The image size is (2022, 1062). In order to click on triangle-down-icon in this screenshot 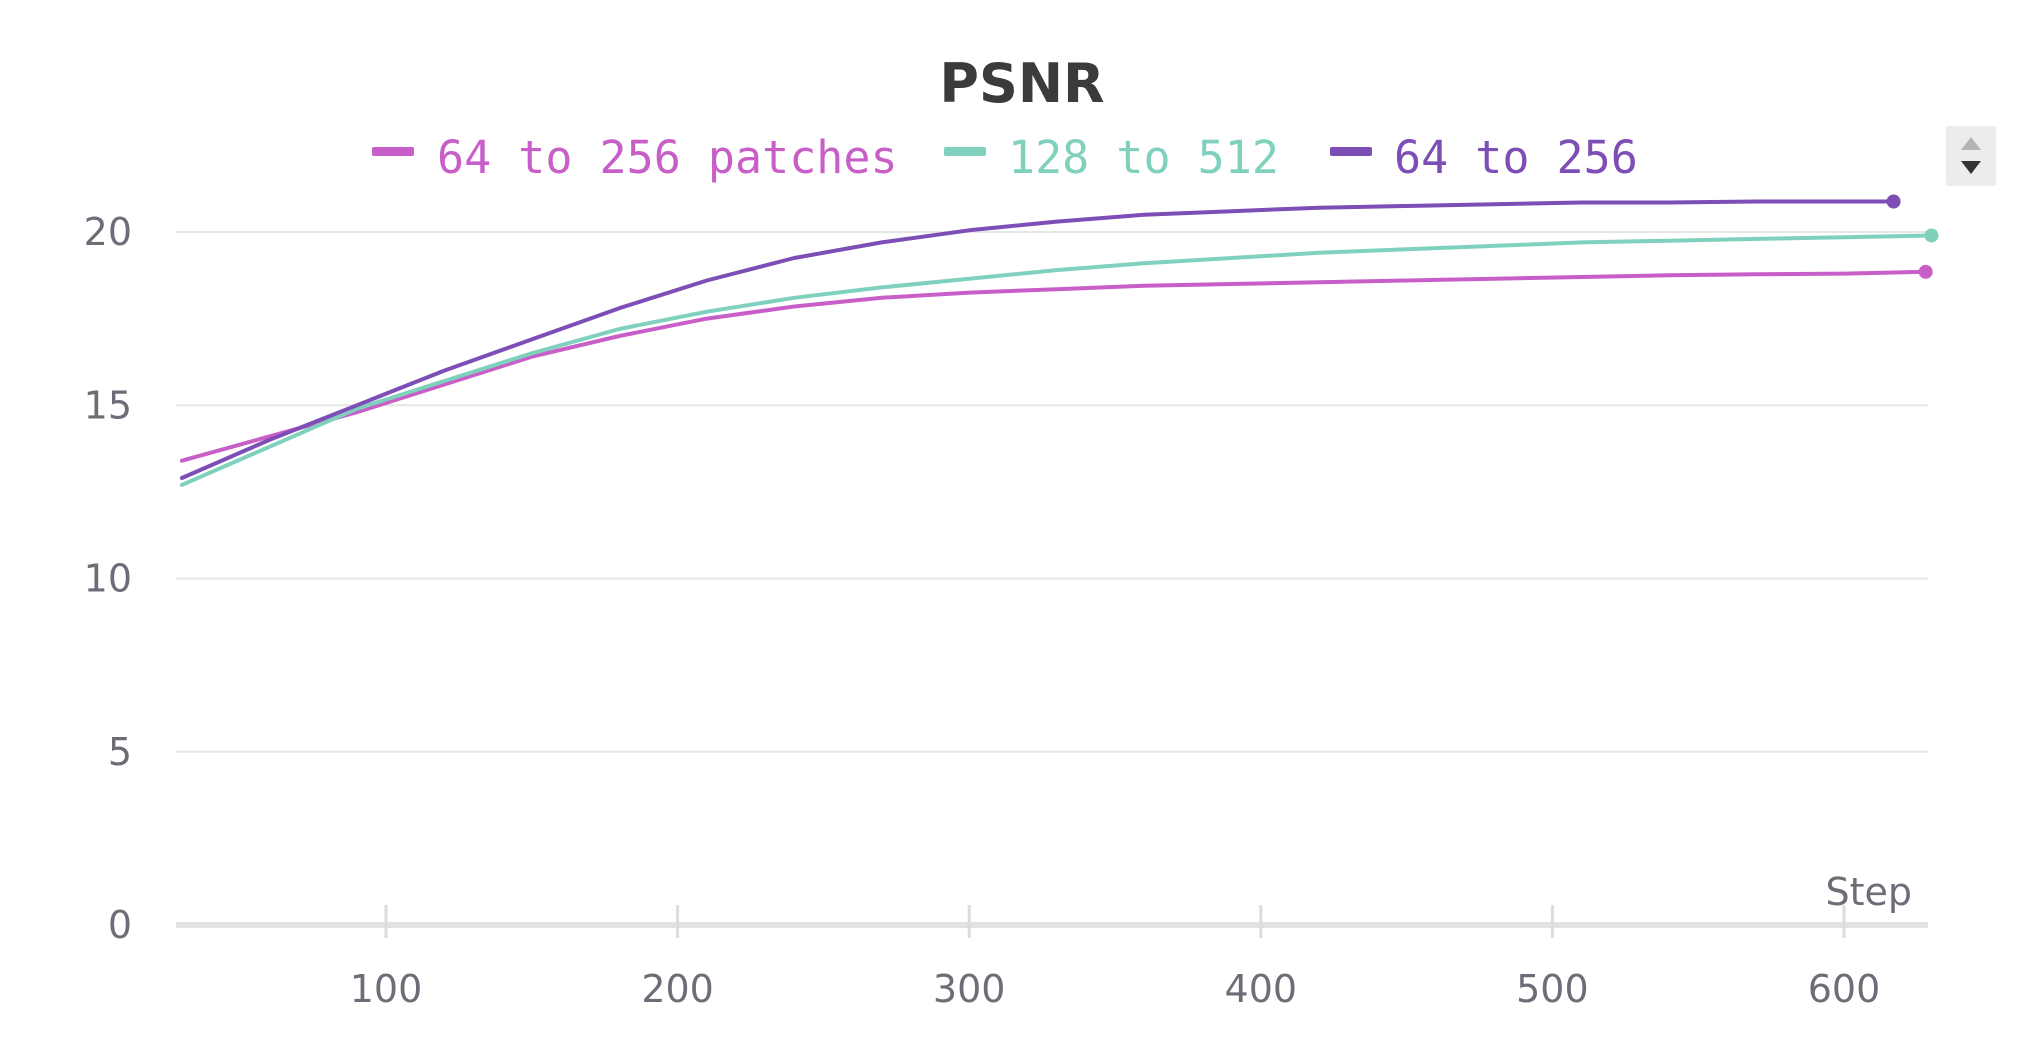, I will do `click(1971, 167)`.